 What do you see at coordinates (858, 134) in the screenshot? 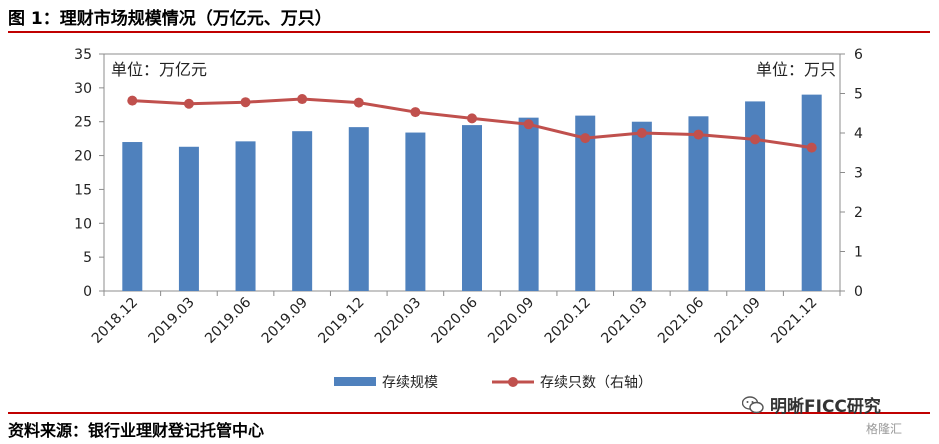
I see `y2-tick-label: 4` at bounding box center [858, 134].